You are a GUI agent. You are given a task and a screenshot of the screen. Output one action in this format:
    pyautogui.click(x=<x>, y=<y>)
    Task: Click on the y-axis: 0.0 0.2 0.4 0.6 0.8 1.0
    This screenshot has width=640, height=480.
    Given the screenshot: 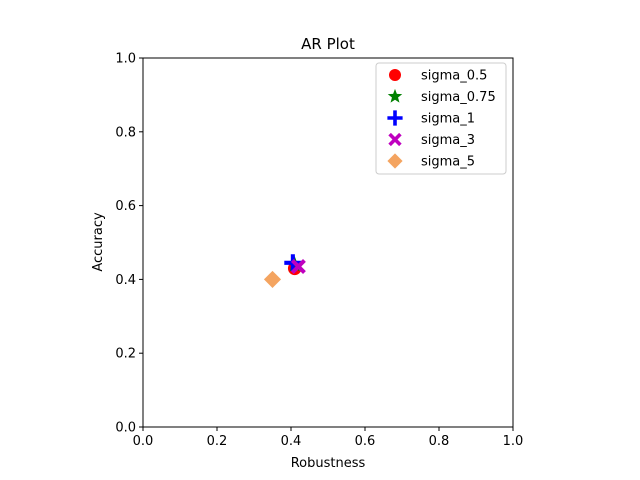 What is the action you would take?
    pyautogui.click(x=129, y=244)
    